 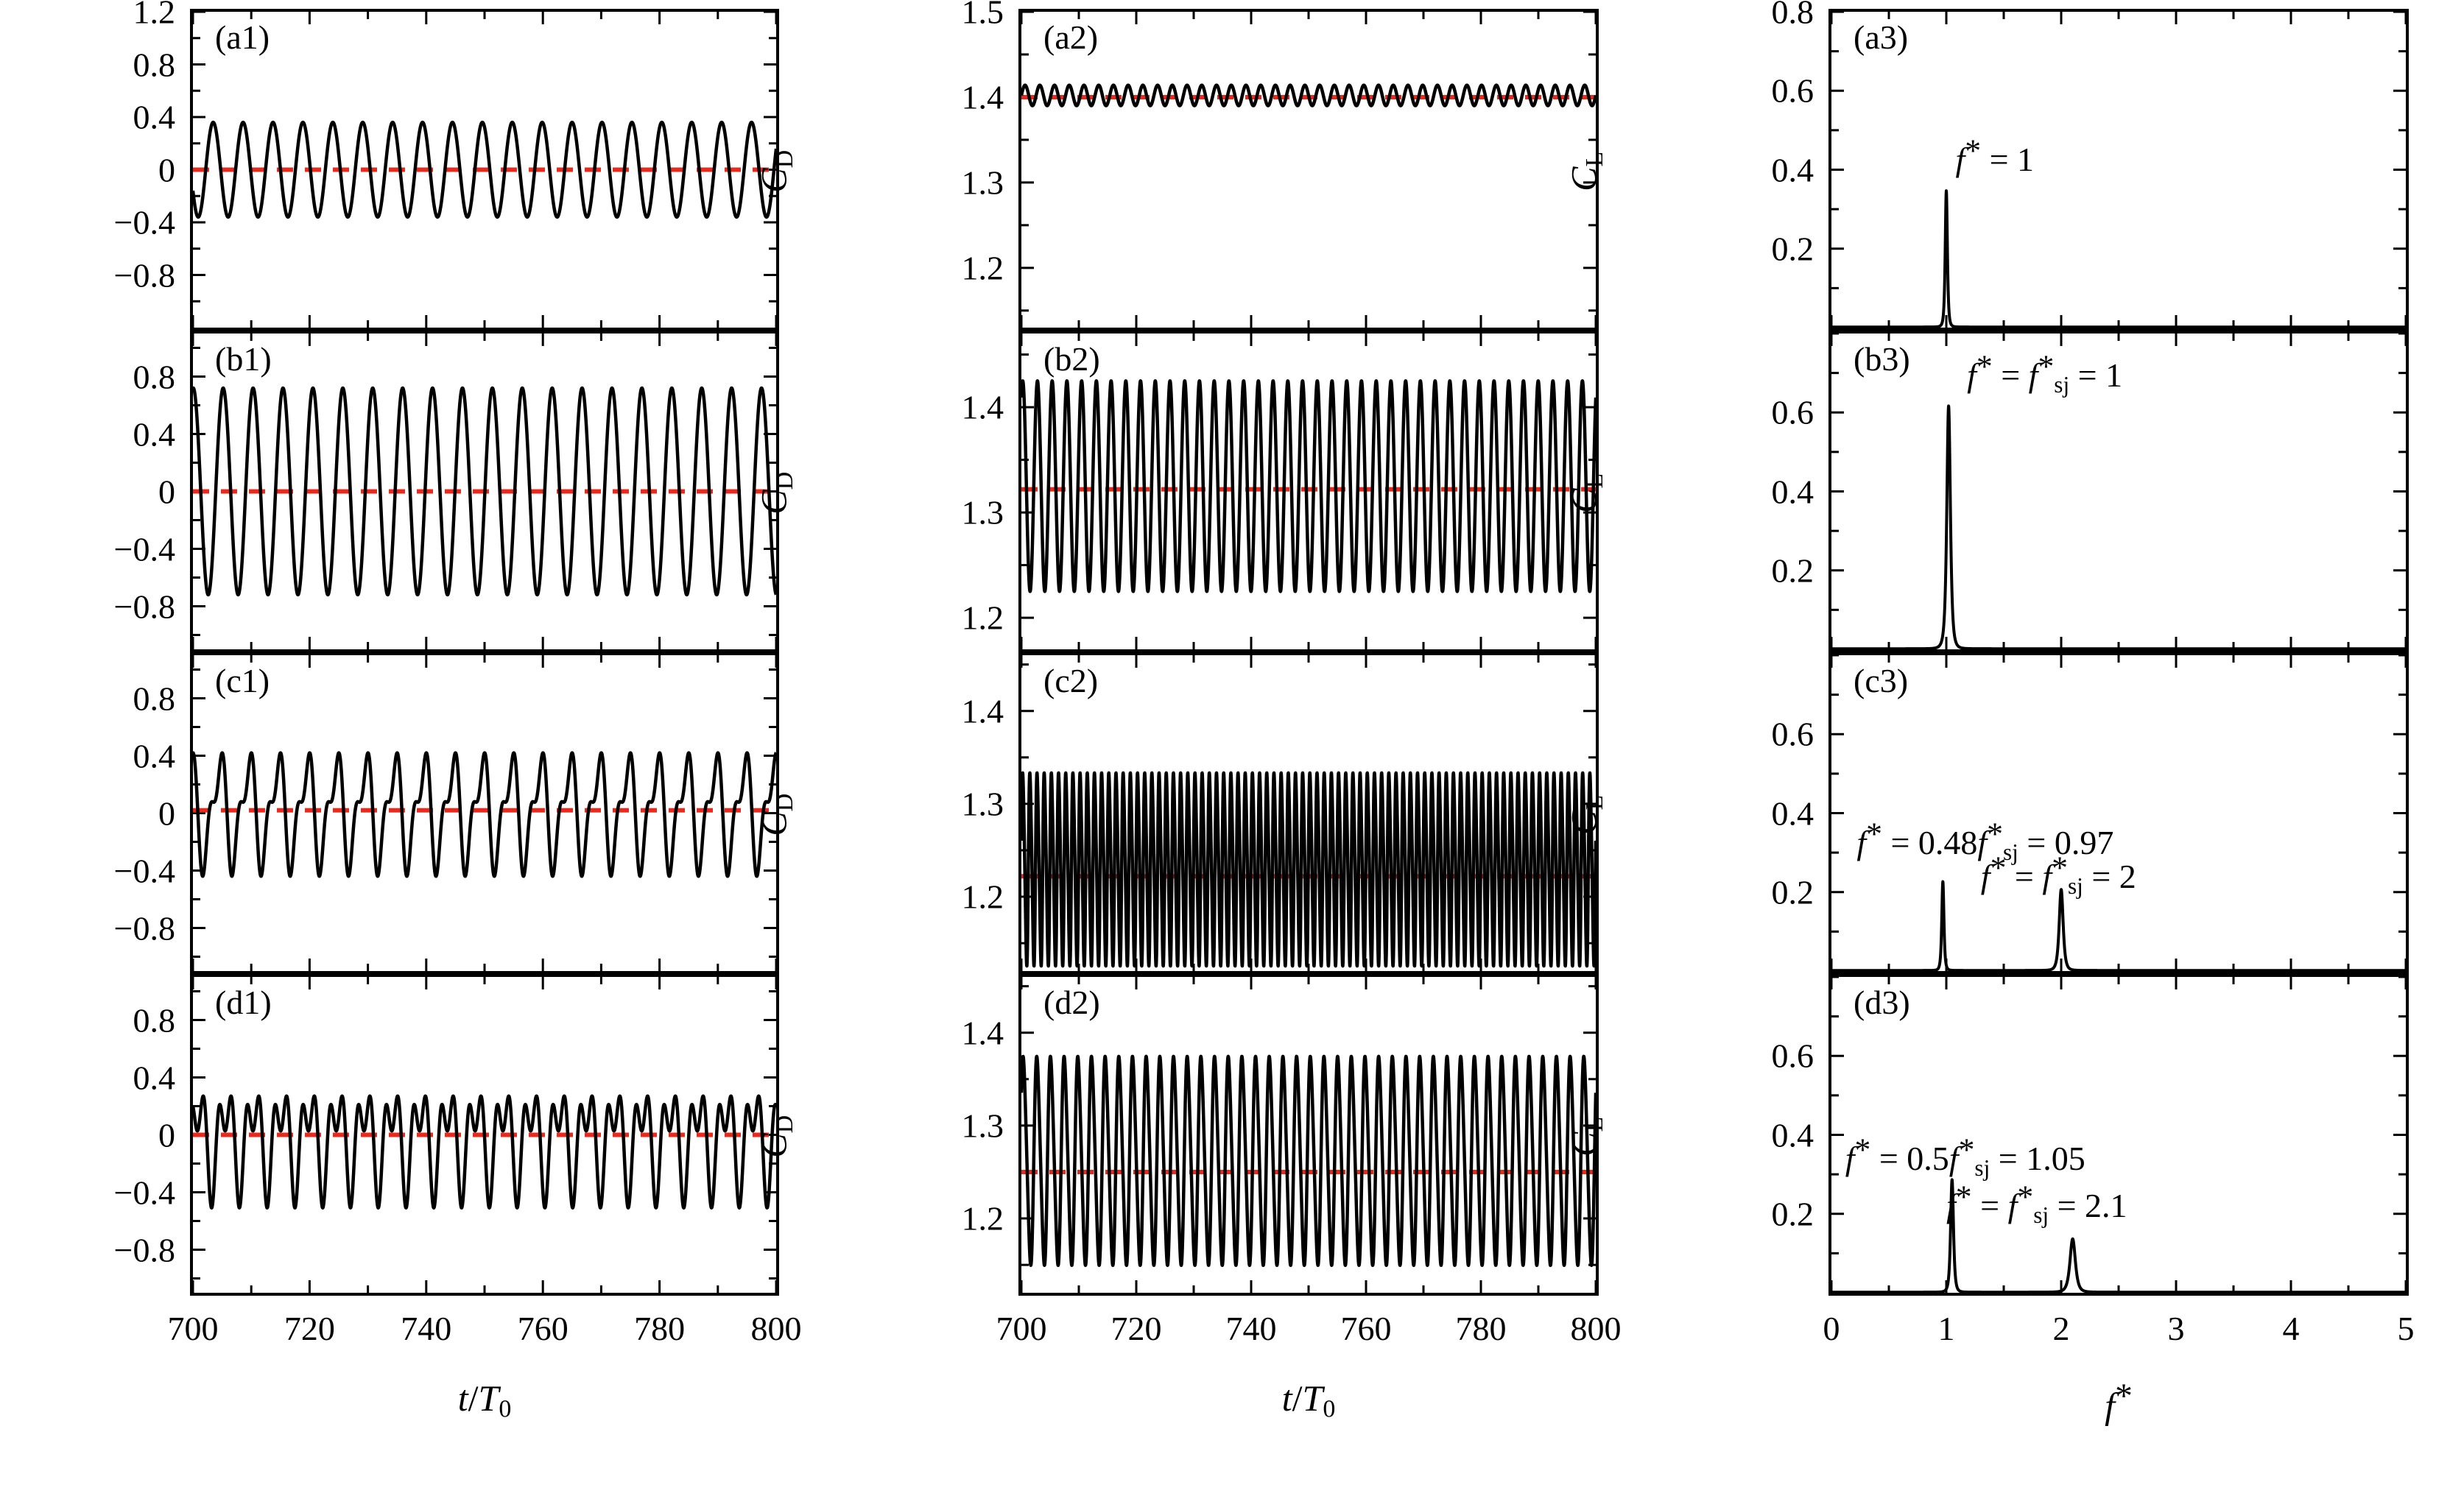 I want to click on plot-panel-c3: (c3) f* = 0.48f*sj = 0.97 f* = f*sj = 2, so click(x=2118, y=813).